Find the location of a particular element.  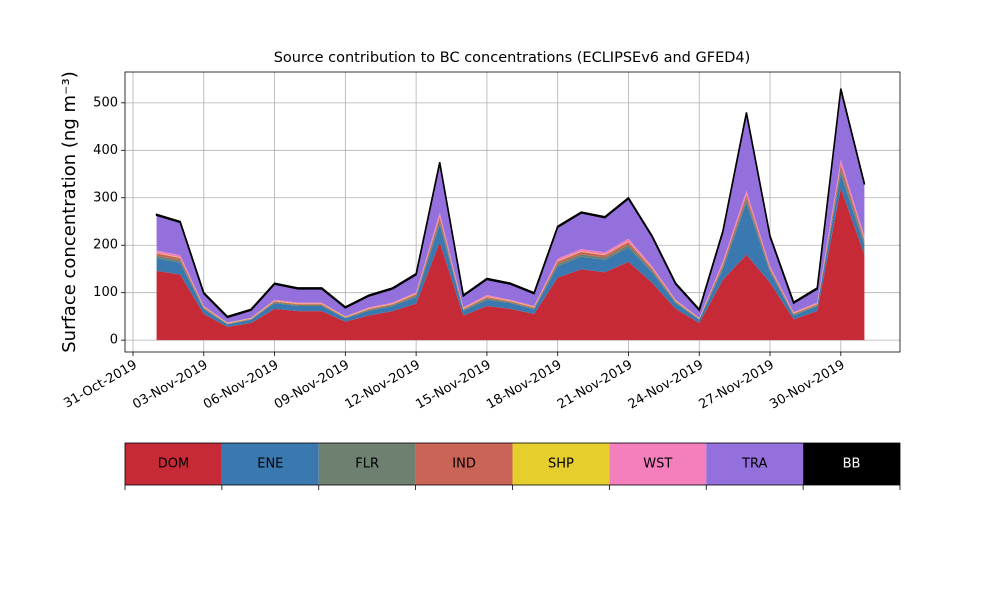

y-tick-label: 400 is located at coordinates (105, 150).